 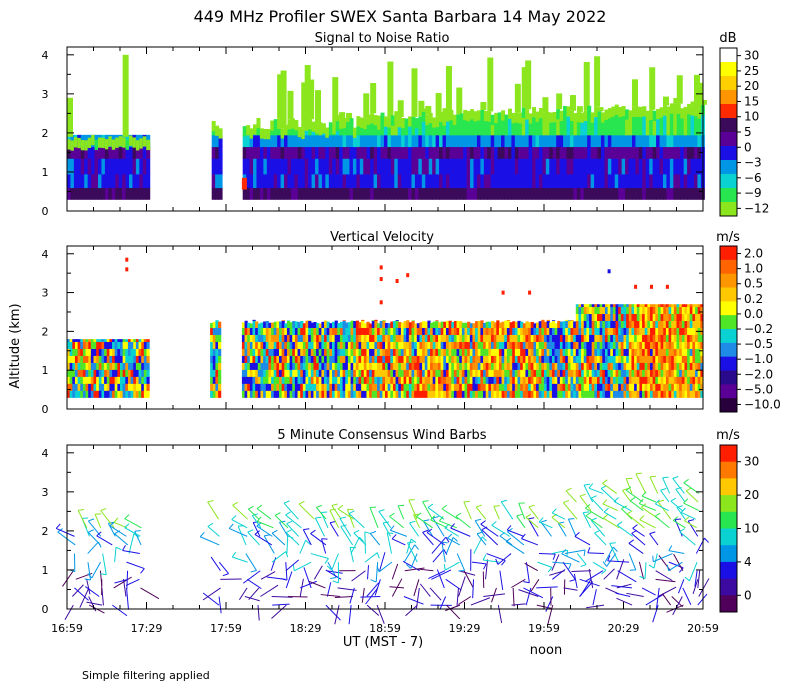 I want to click on colorbar-label: 0.5, so click(x=753, y=284).